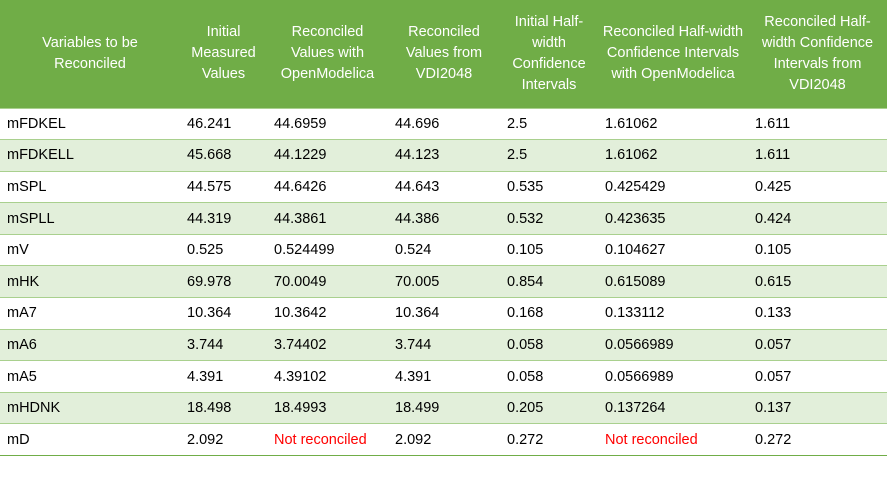 The width and height of the screenshot is (887, 487). Describe the element at coordinates (90, 344) in the screenshot. I see `variable-name: mA6` at that location.